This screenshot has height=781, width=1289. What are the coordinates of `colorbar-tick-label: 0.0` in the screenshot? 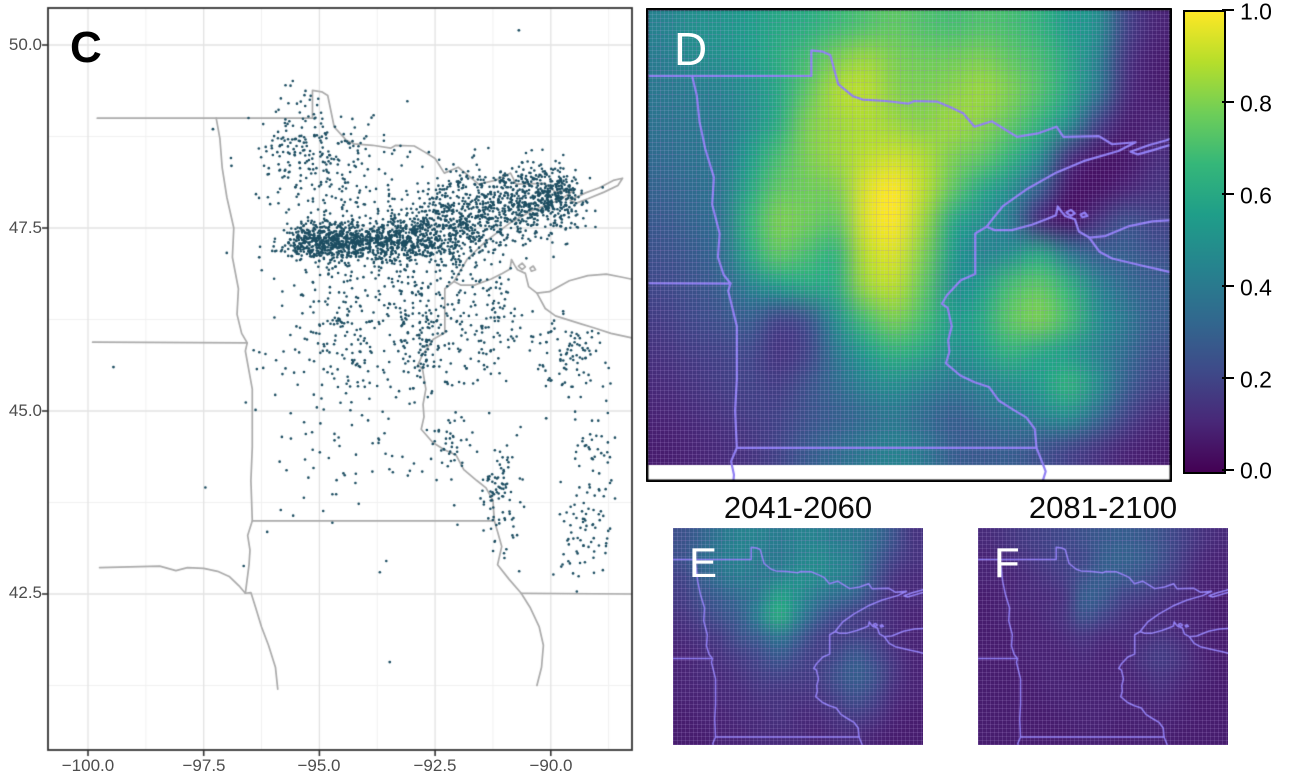 It's located at (1256, 470).